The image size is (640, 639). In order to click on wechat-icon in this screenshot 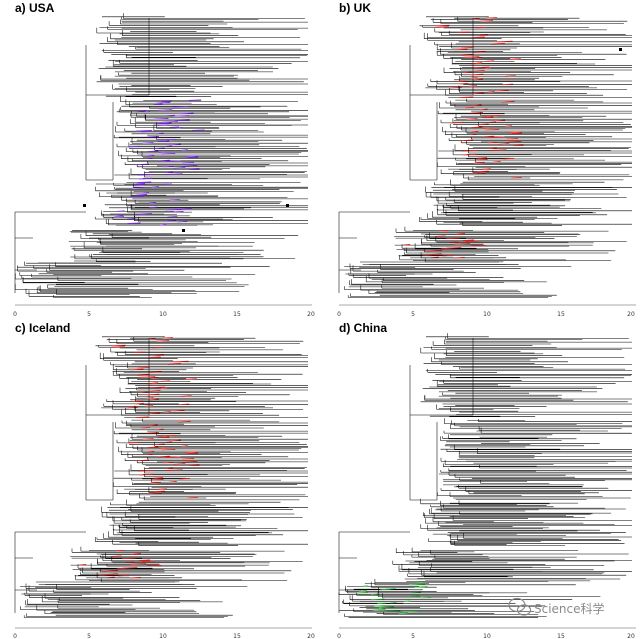, I will do `click(520, 606)`.